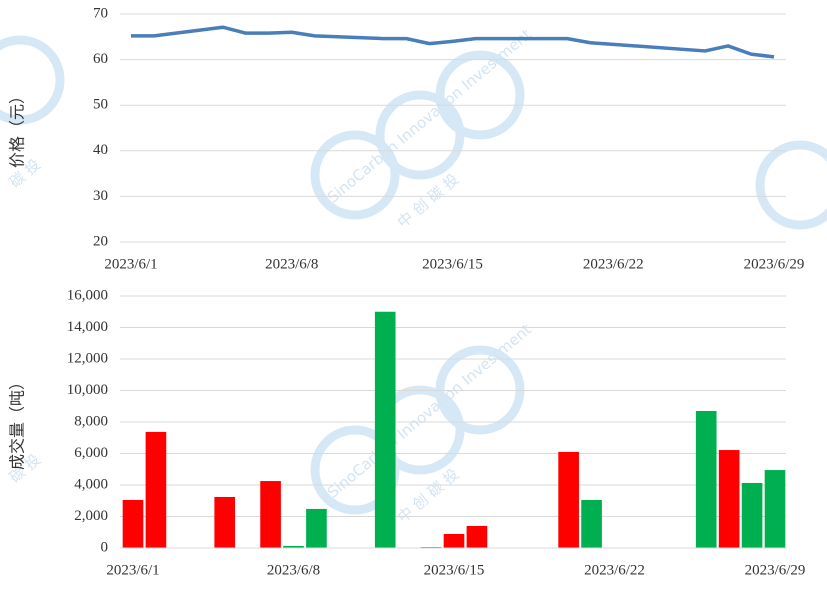 This screenshot has height=595, width=827. Describe the element at coordinates (91, 421) in the screenshot. I see `y-tick-label: 8,000` at that location.